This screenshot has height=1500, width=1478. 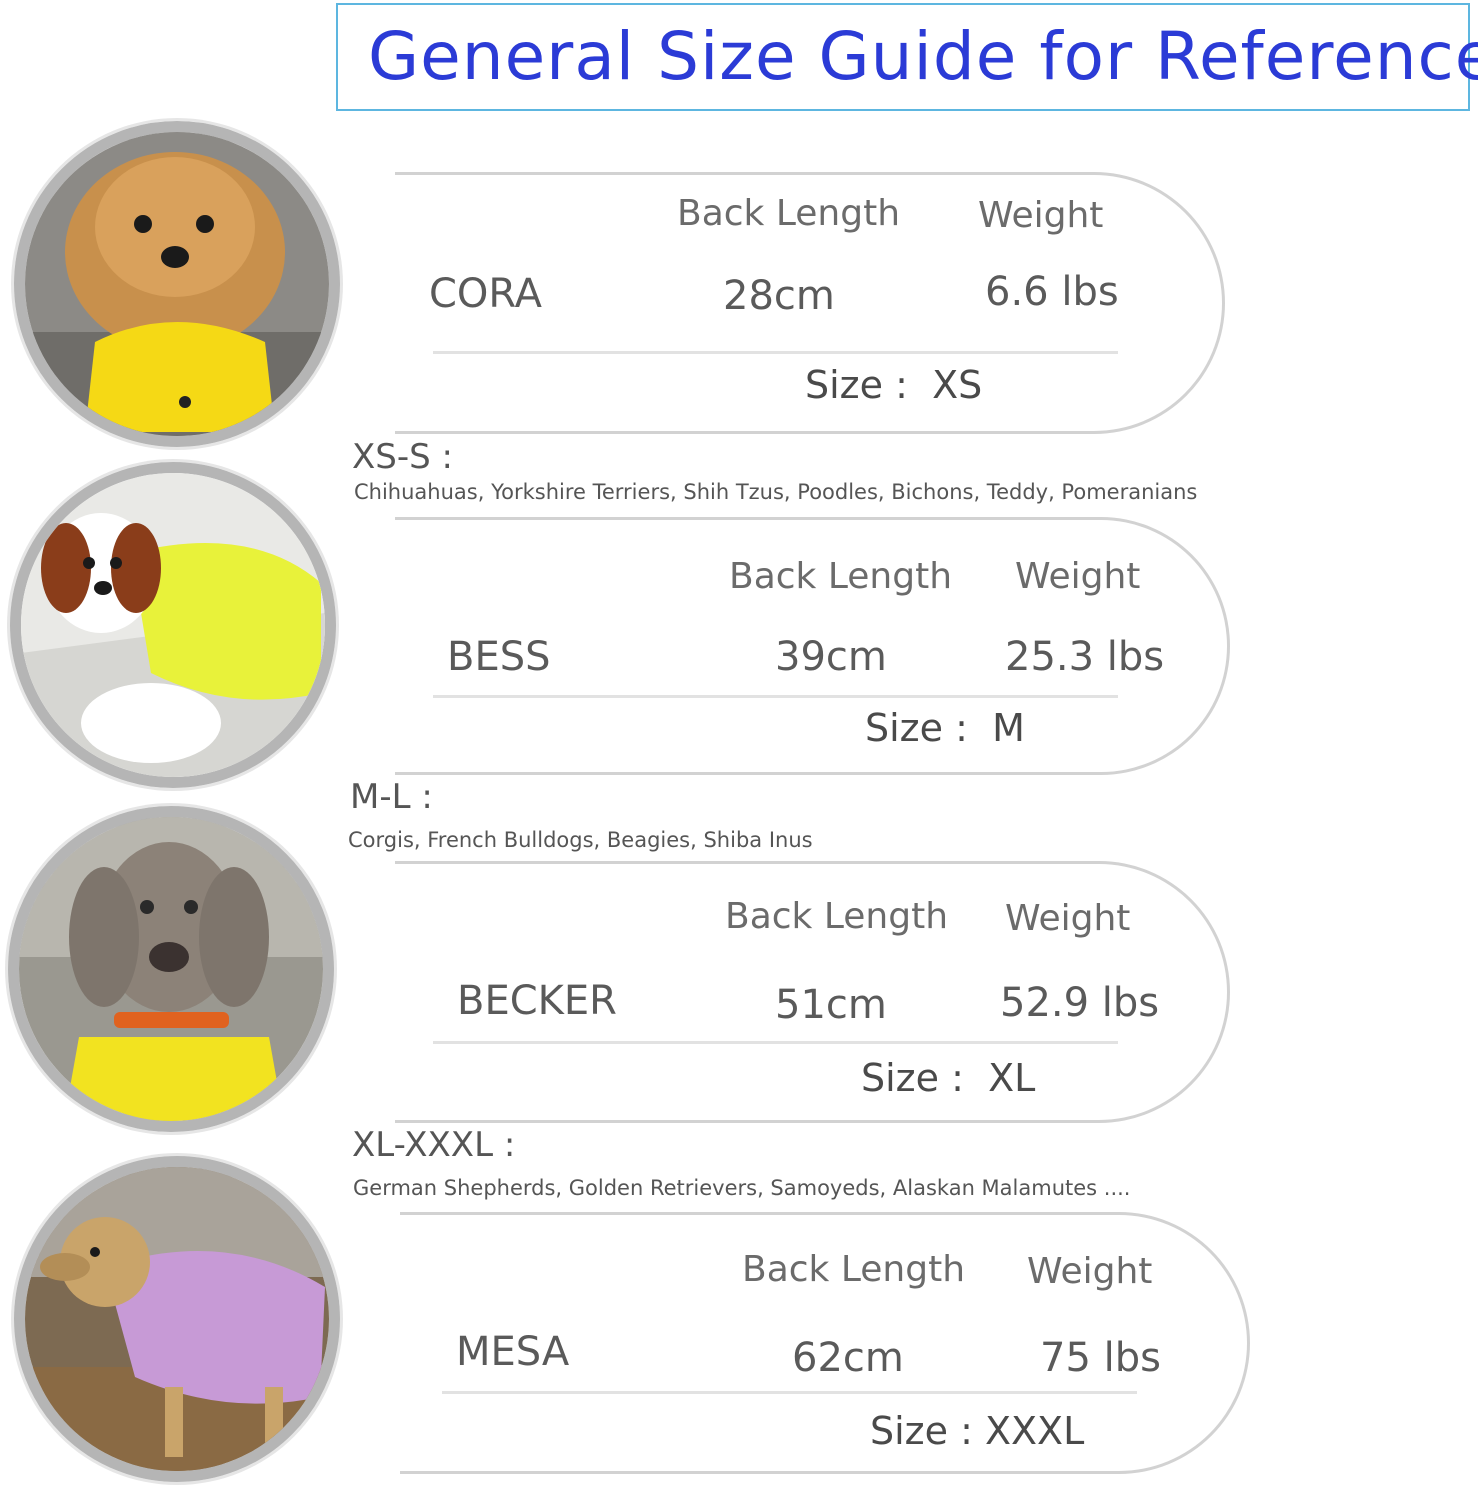 What do you see at coordinates (499, 657) in the screenshot?
I see `dog-name: BESS` at bounding box center [499, 657].